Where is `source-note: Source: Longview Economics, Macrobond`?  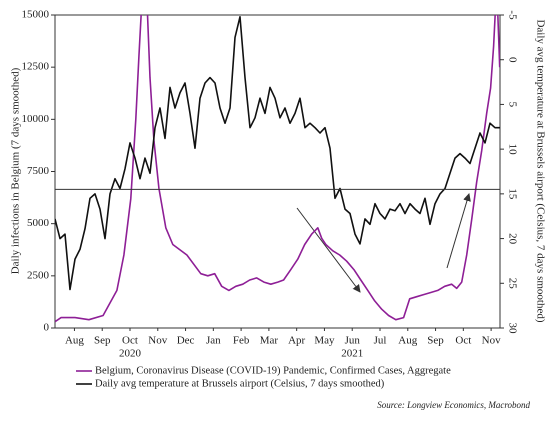 source-note: Source: Longview Economics, Macrobond is located at coordinates (453, 405).